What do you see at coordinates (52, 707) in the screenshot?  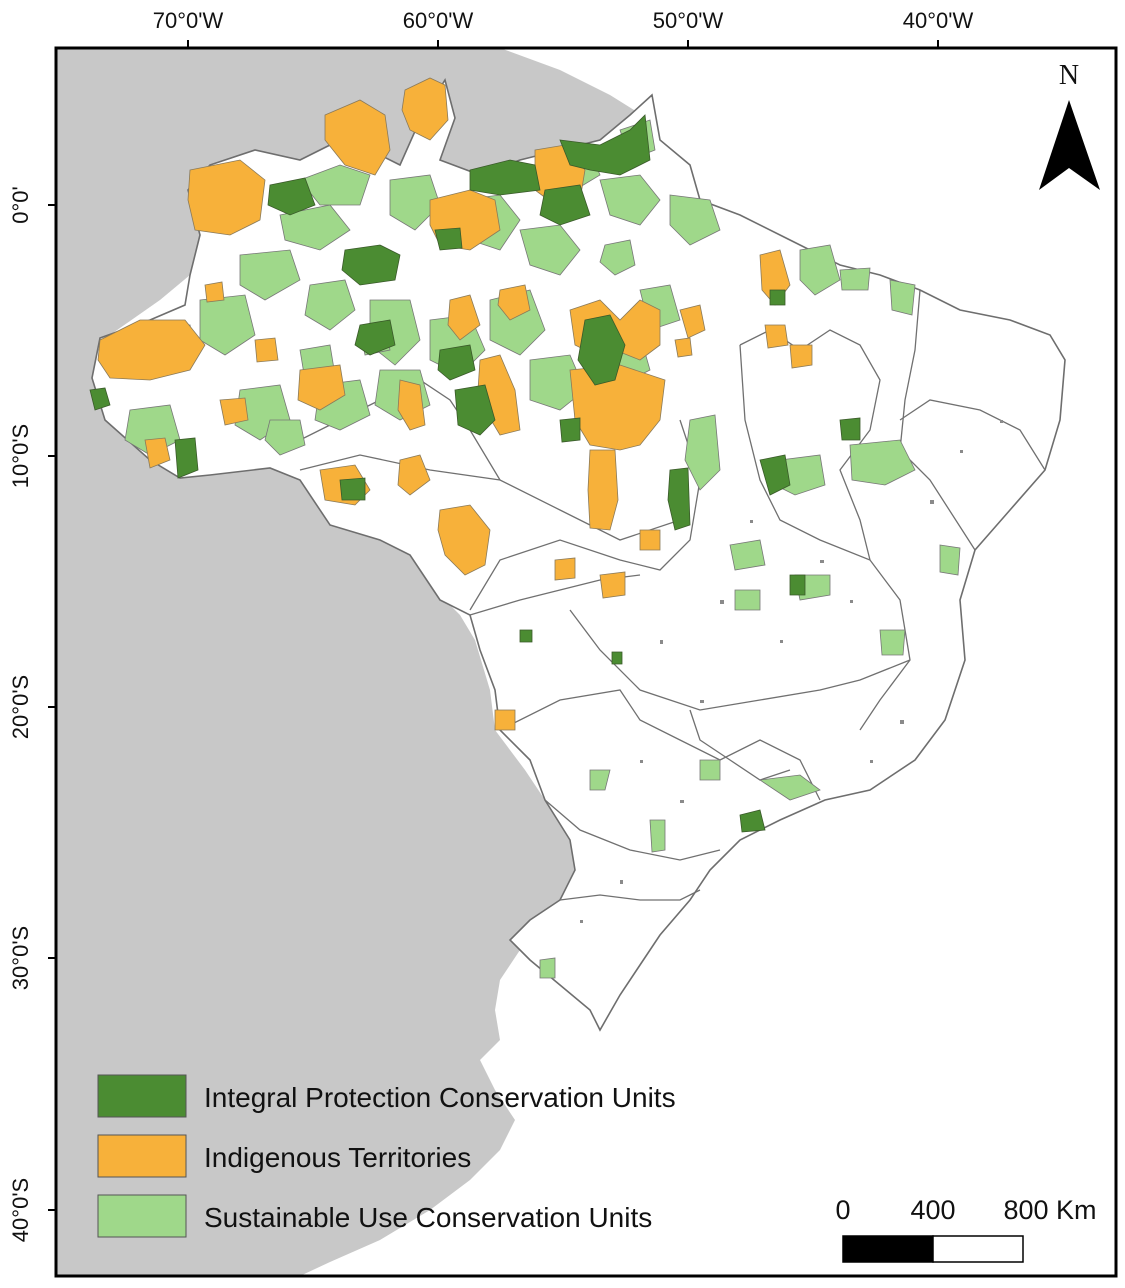 I see `latitude-ticks` at bounding box center [52, 707].